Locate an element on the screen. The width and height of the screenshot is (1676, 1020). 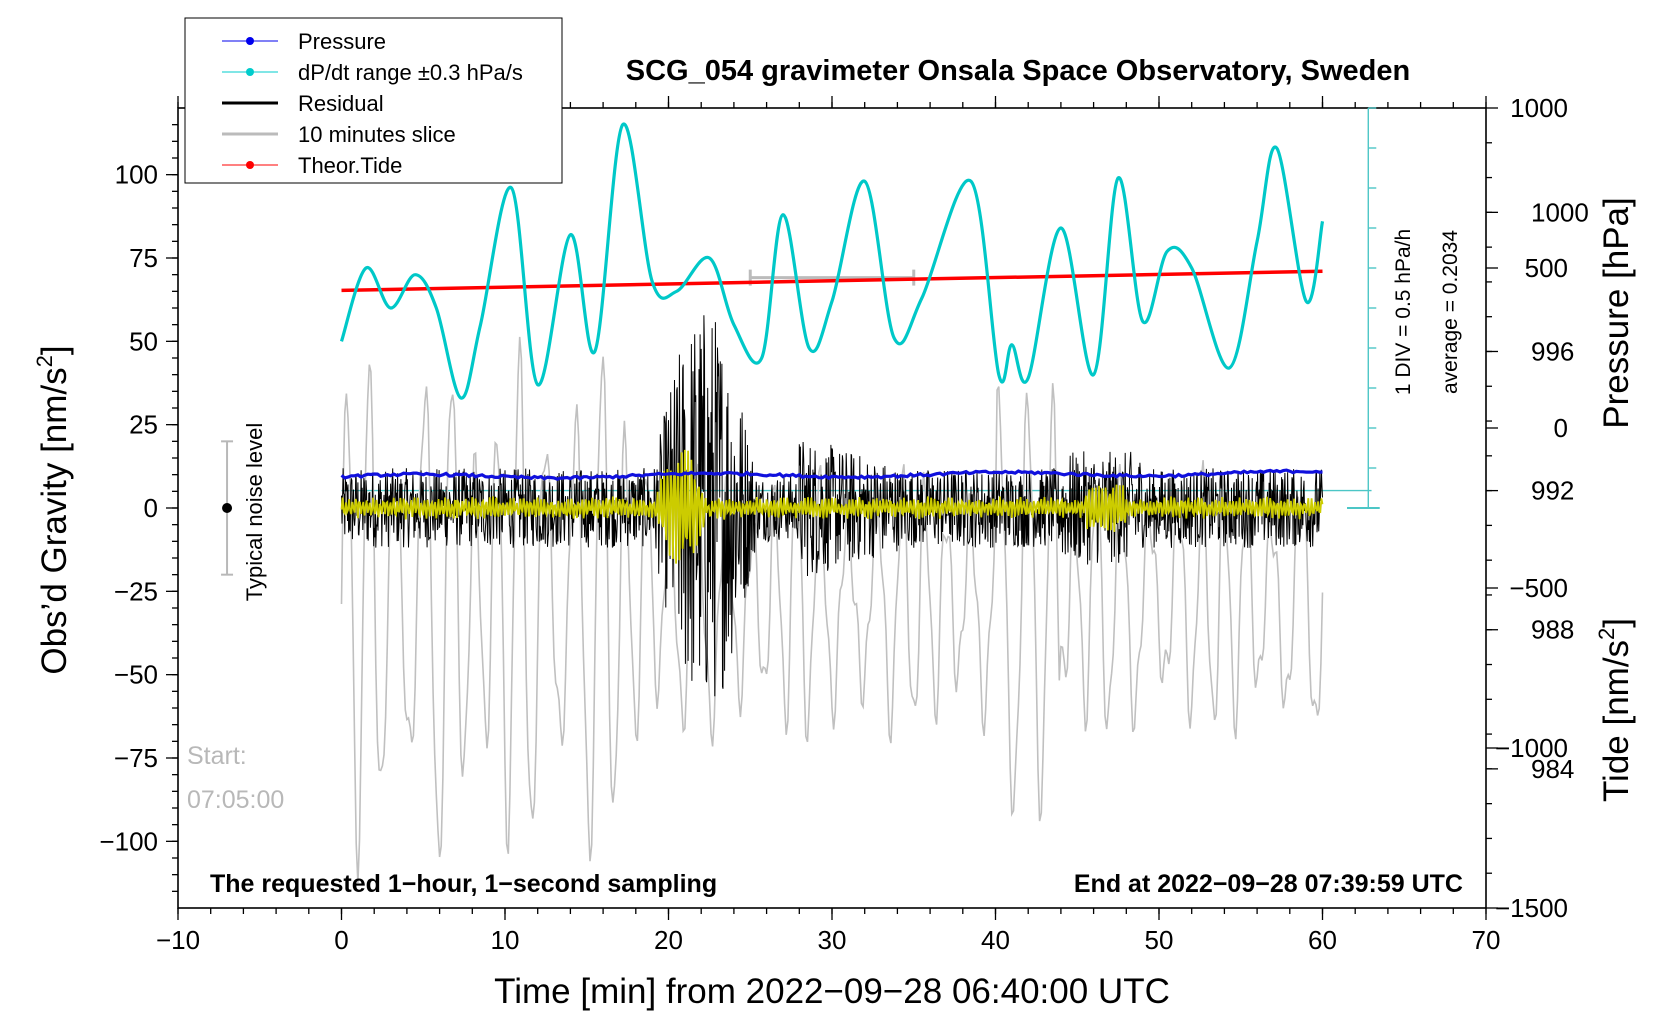
y-axis-pressure-label: Pressure [hPa] is located at coordinates (1616, 313).